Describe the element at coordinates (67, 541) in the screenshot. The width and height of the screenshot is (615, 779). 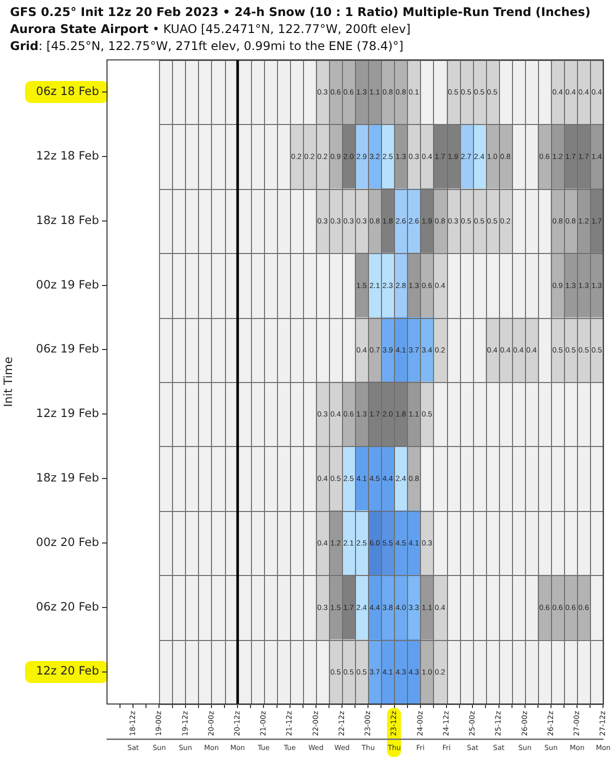
I see `y-tick-label: 00z 20 Feb` at that location.